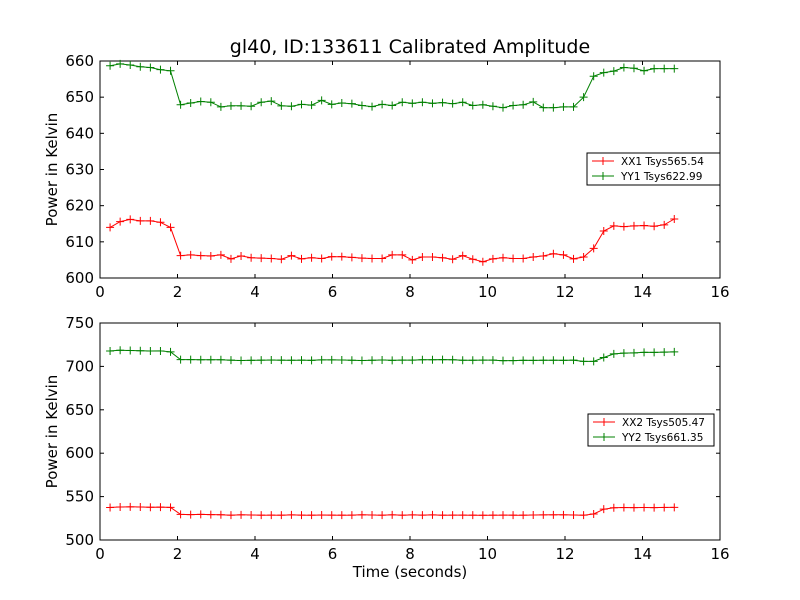 Image resolution: width=800 pixels, height=600 pixels. What do you see at coordinates (410, 47) in the screenshot?
I see `chart-title: gl40, ID:133611 Calibrated Amplitude` at bounding box center [410, 47].